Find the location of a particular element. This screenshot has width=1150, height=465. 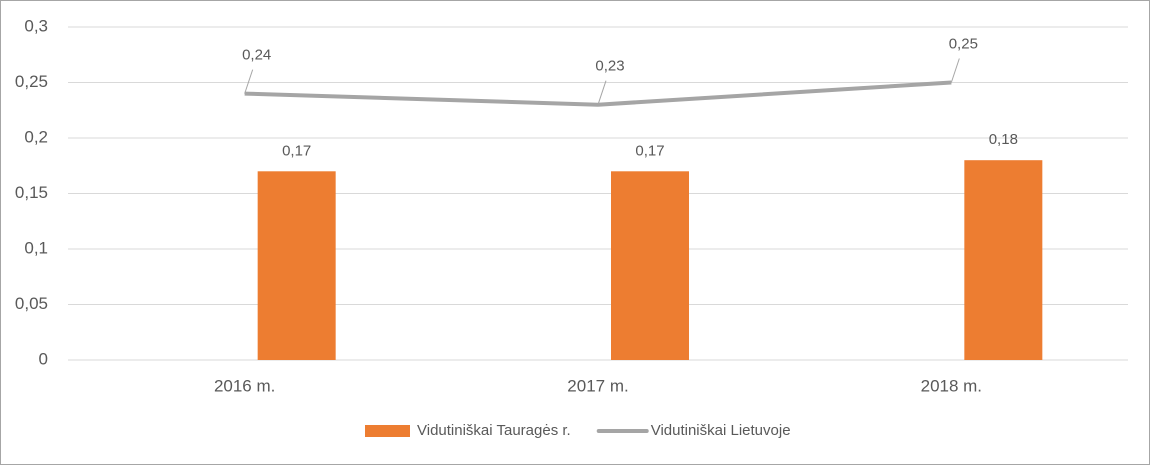

x-tick-label: 2018 m. is located at coordinates (951, 385).